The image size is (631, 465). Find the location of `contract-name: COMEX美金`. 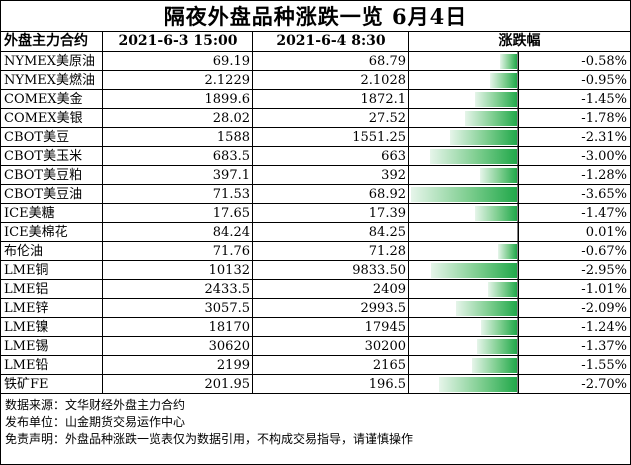

contract-name: COMEX美金 is located at coordinates (43, 99).